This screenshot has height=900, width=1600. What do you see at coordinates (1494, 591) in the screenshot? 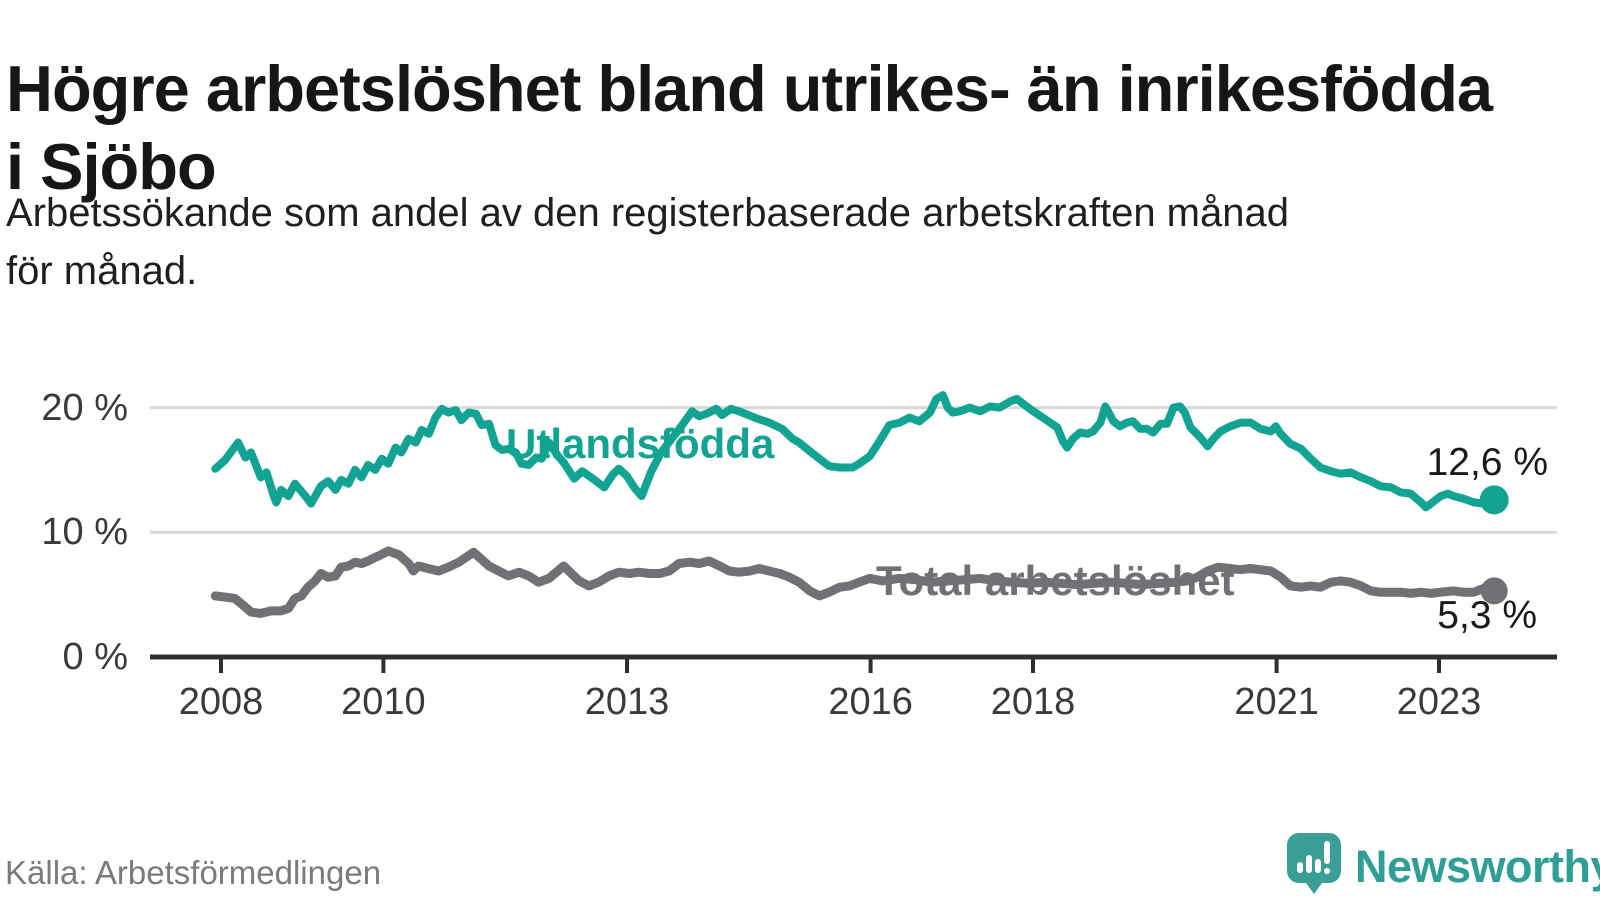
I see `end-dot-total-arbetsloshet` at bounding box center [1494, 591].